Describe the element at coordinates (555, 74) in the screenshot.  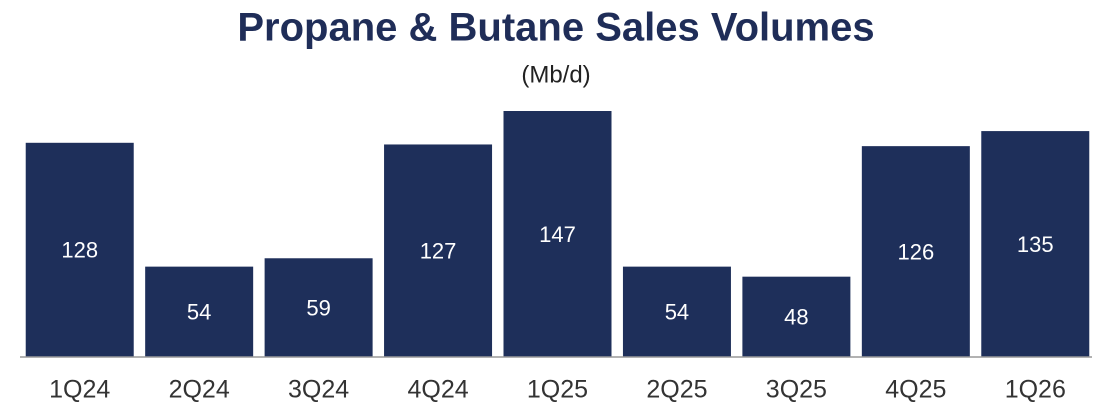
I see `chart-subtitle: (Mb/d)` at that location.